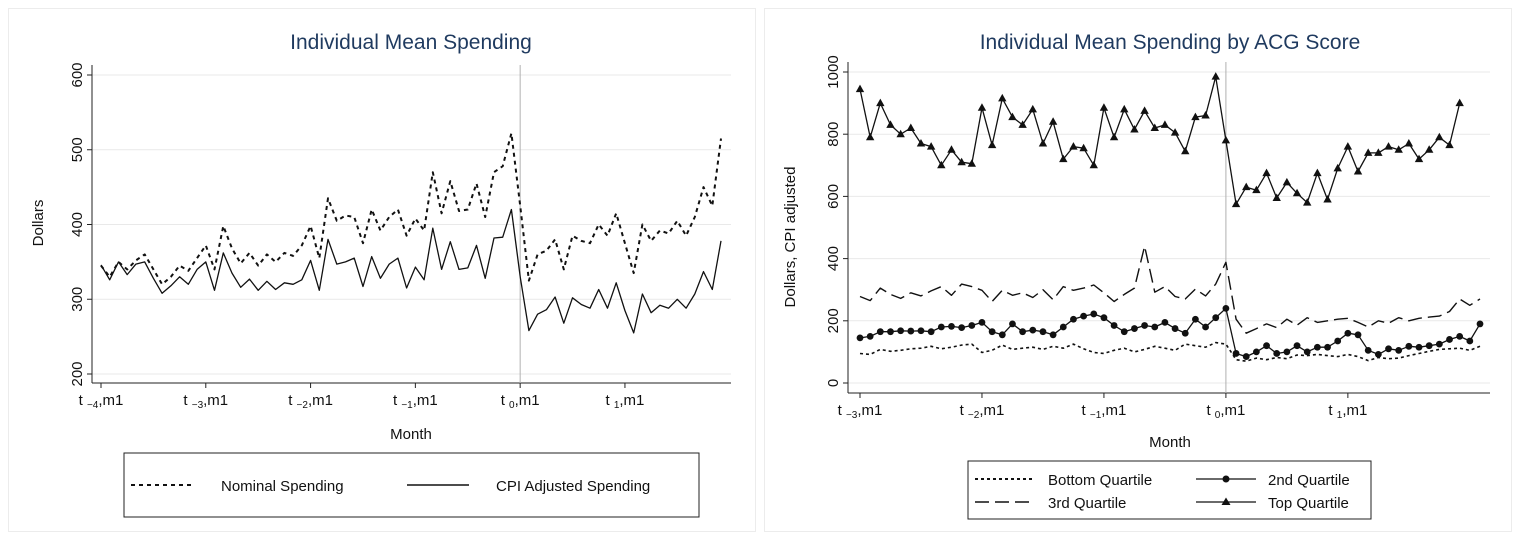 Image resolution: width=1520 pixels, height=538 pixels. I want to click on y-tick-label: 500, so click(77, 149).